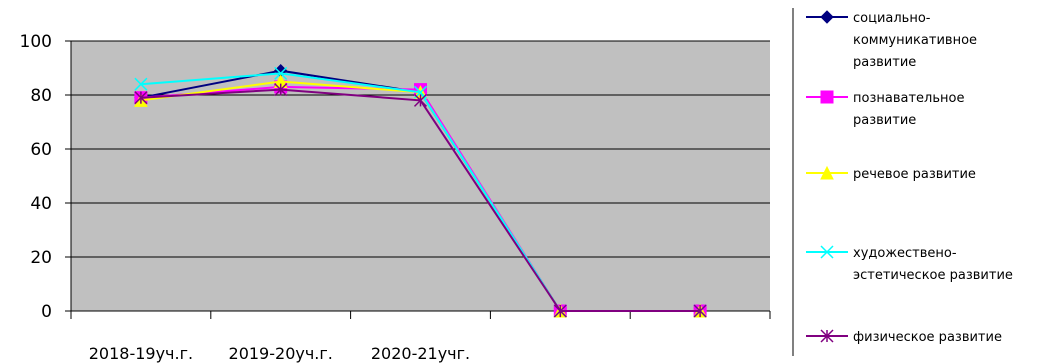 The height and width of the screenshot is (363, 1053). Describe the element at coordinates (885, 109) in the screenshot. I see `legend-item: познавательное развитие` at that location.